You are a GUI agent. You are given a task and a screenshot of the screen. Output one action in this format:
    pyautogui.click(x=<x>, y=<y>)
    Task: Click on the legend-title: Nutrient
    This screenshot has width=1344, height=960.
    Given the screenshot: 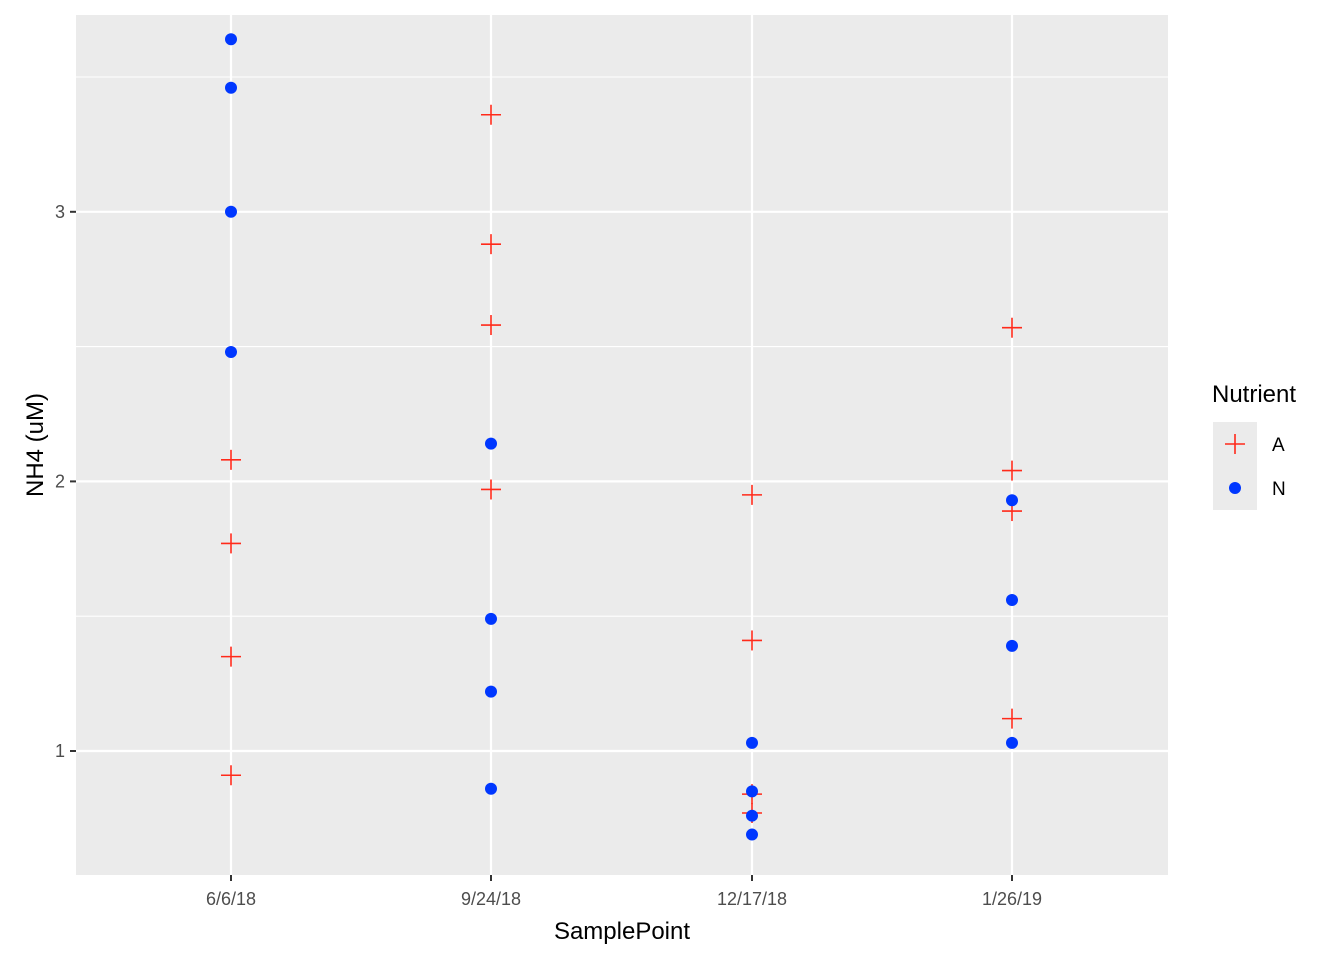 What is the action you would take?
    pyautogui.click(x=1254, y=394)
    